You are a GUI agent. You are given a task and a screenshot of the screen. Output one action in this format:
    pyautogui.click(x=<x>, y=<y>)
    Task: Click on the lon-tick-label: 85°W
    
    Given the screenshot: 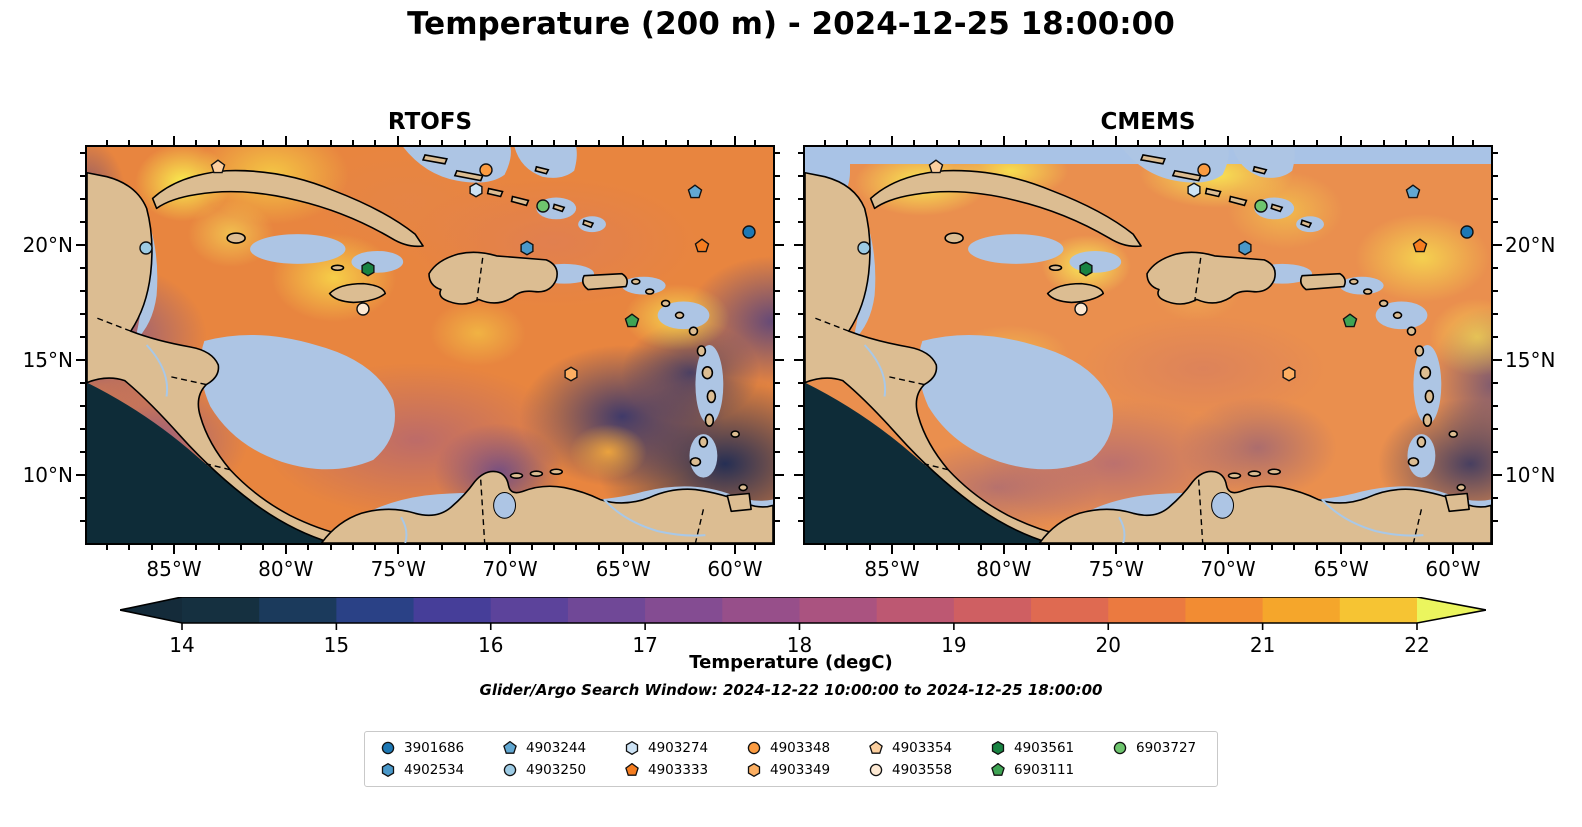 What is the action you would take?
    pyautogui.click(x=174, y=569)
    